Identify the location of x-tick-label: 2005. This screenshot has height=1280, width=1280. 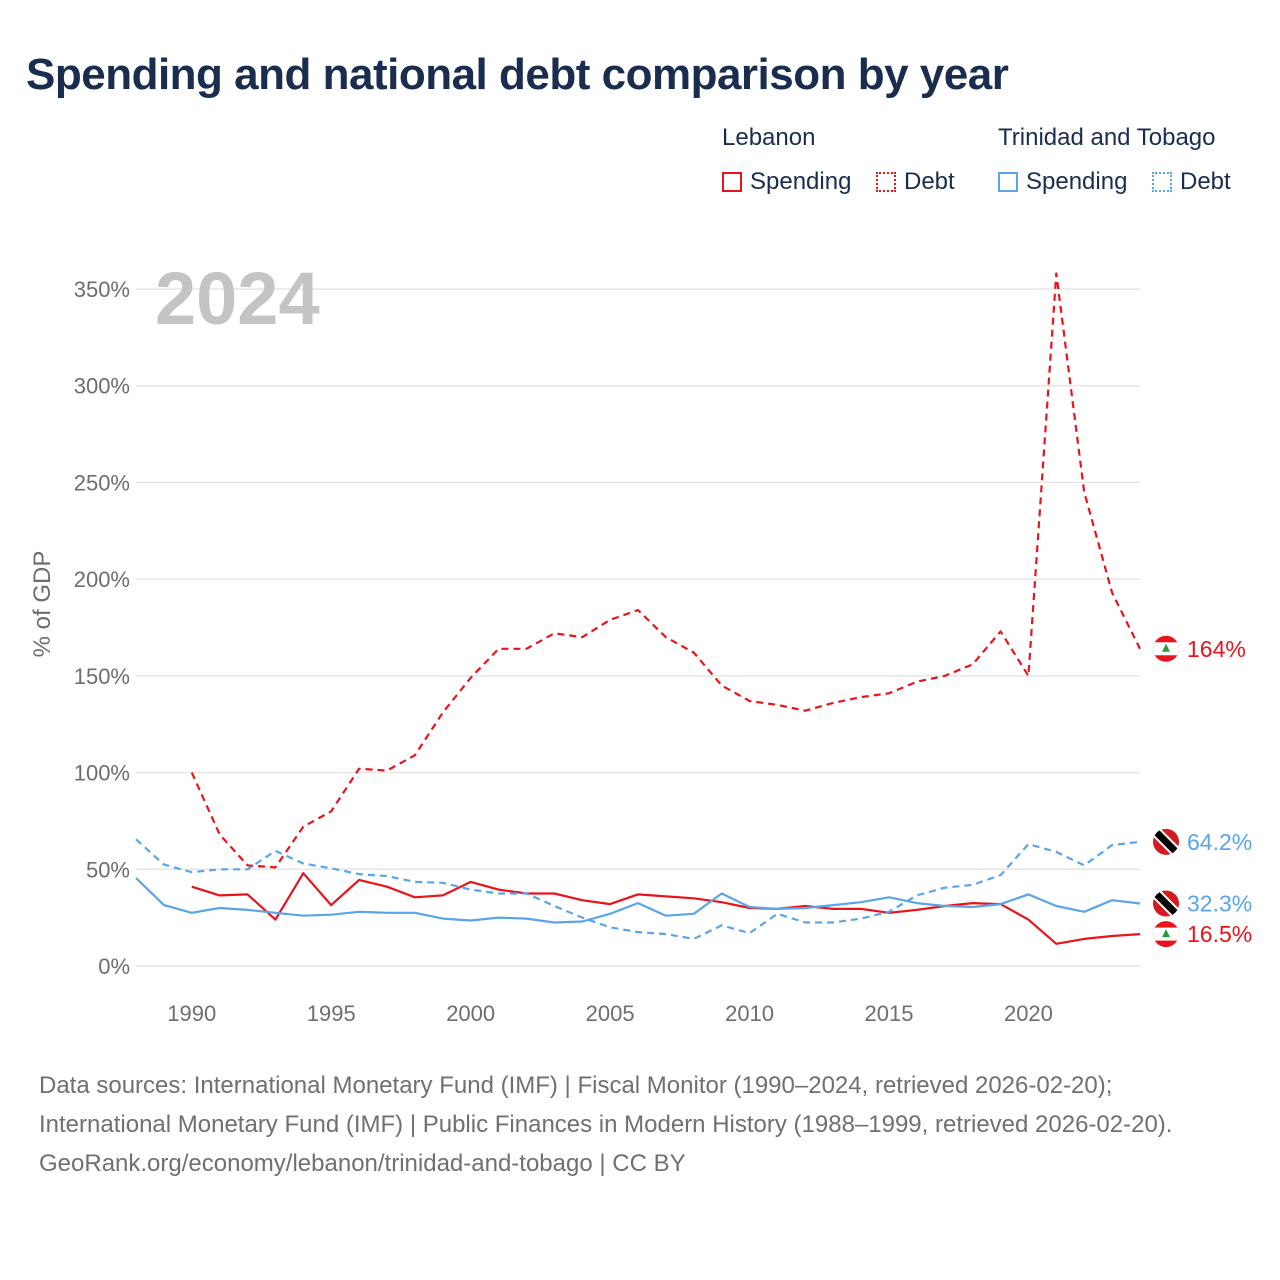
(610, 1013).